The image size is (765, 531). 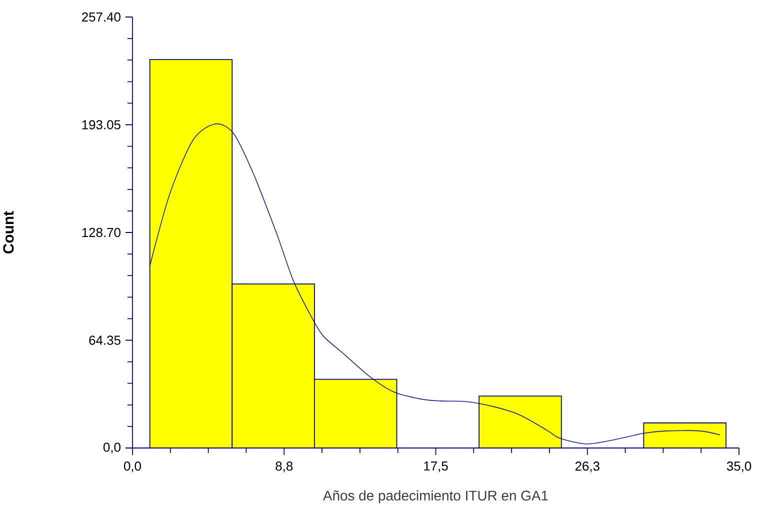 What do you see at coordinates (739, 467) in the screenshot?
I see `x-tick-label: 35,0` at bounding box center [739, 467].